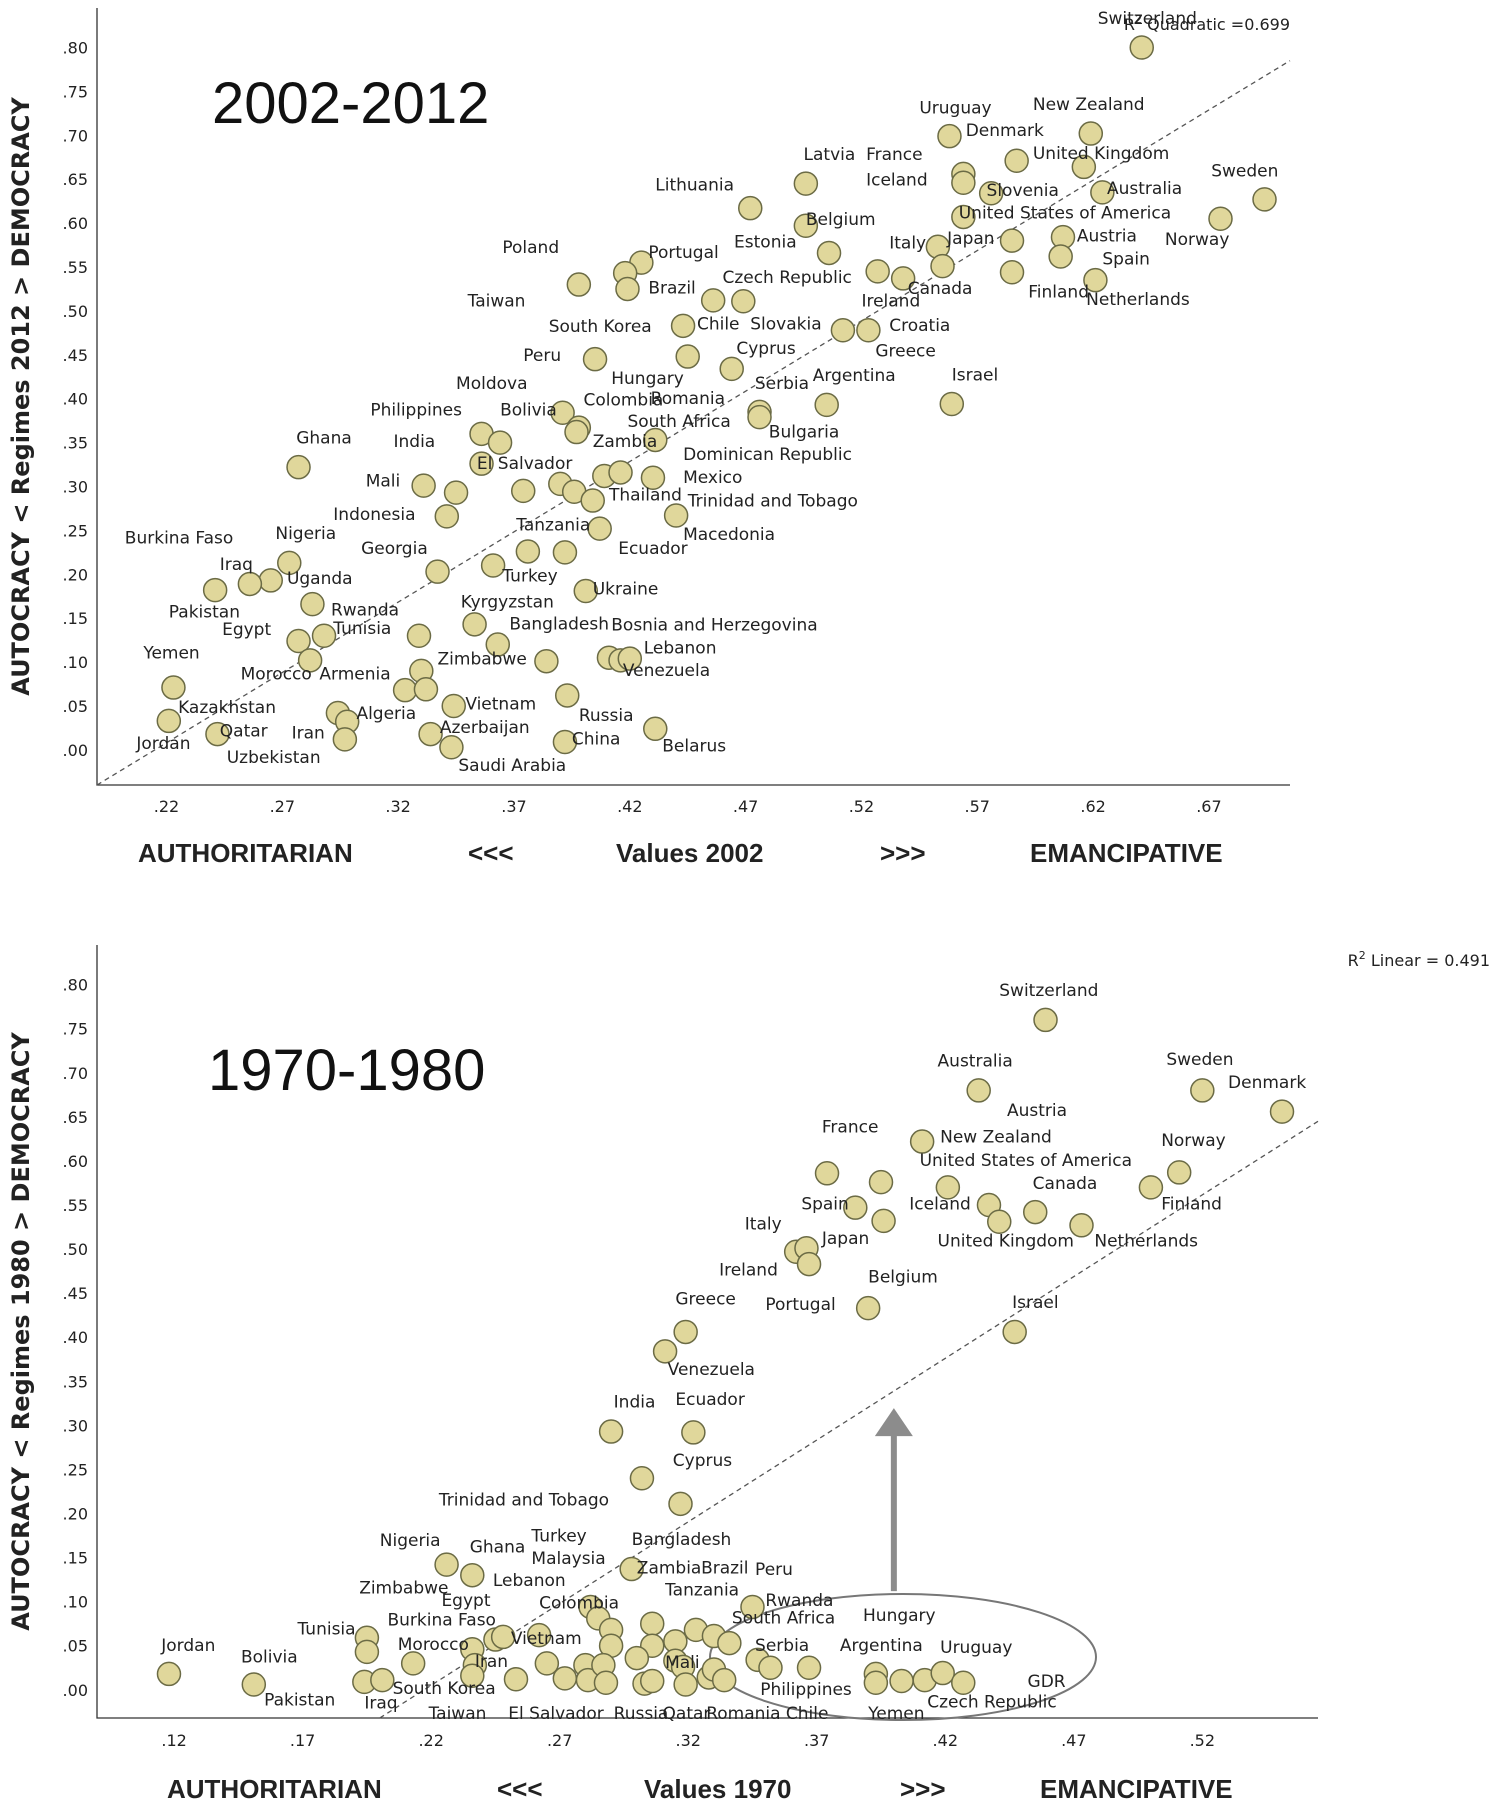  I want to click on point-label: Greece, so click(705, 1300).